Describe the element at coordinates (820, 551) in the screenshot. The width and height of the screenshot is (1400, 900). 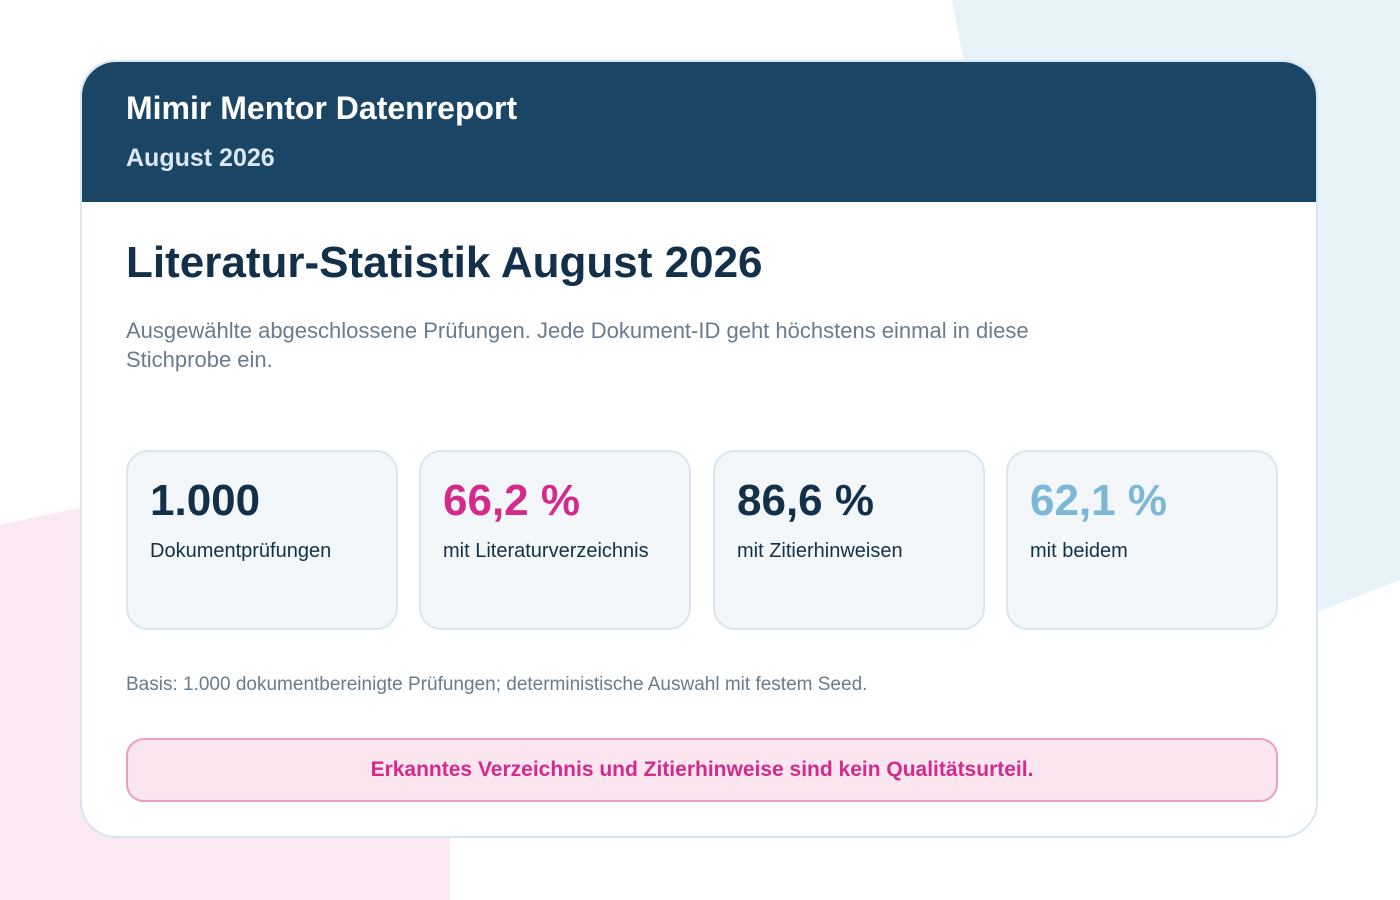
I see `stat-label: mit Zitierhinweisen` at that location.